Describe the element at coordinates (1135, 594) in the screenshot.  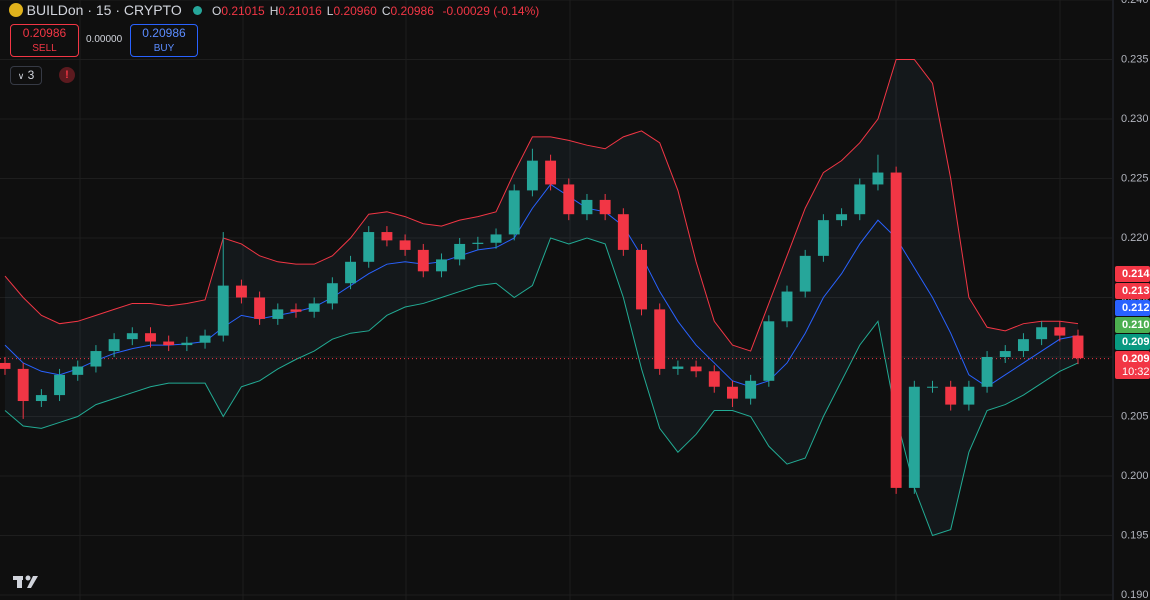
I see `y-tick-label: 0.190` at that location.